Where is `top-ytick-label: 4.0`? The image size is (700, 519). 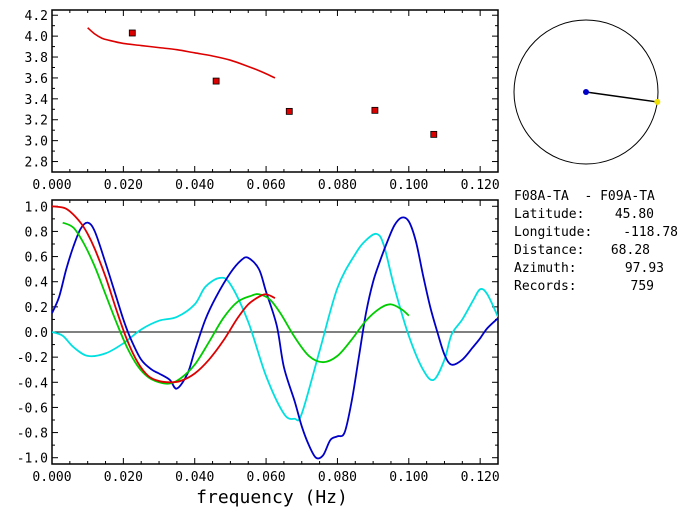 top-ytick-label: 4.0 is located at coordinates (36, 37).